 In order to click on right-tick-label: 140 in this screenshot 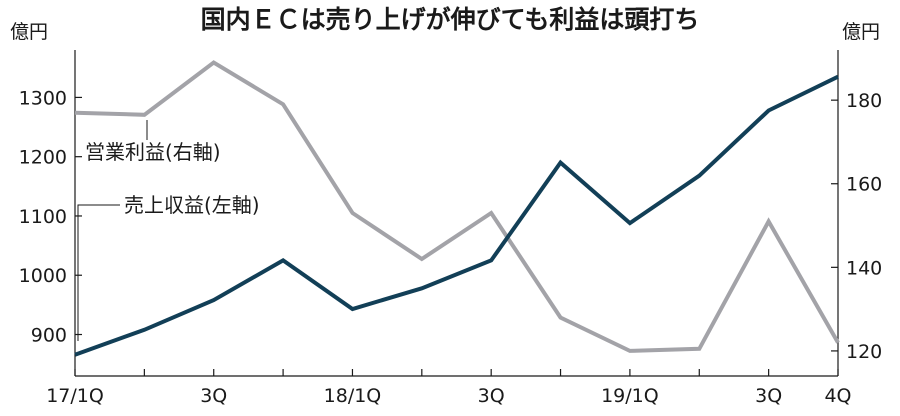, I will do `click(864, 268)`.